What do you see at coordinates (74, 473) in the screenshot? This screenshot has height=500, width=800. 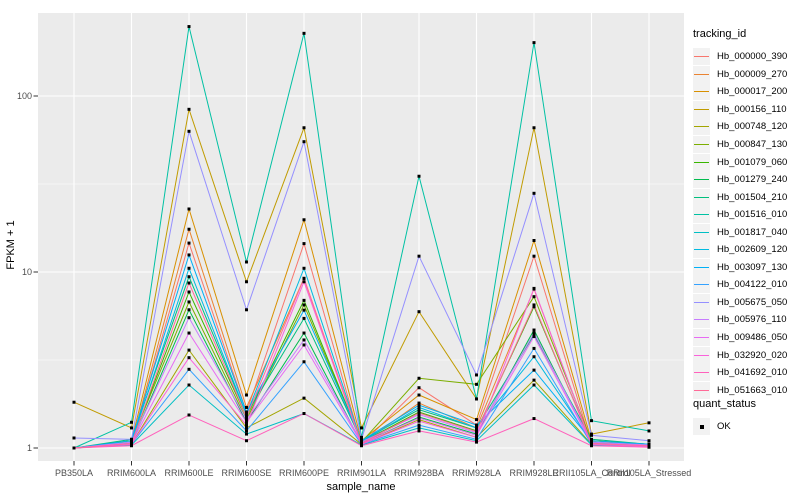 I see `x-tick-label: PB350LA` at bounding box center [74, 473].